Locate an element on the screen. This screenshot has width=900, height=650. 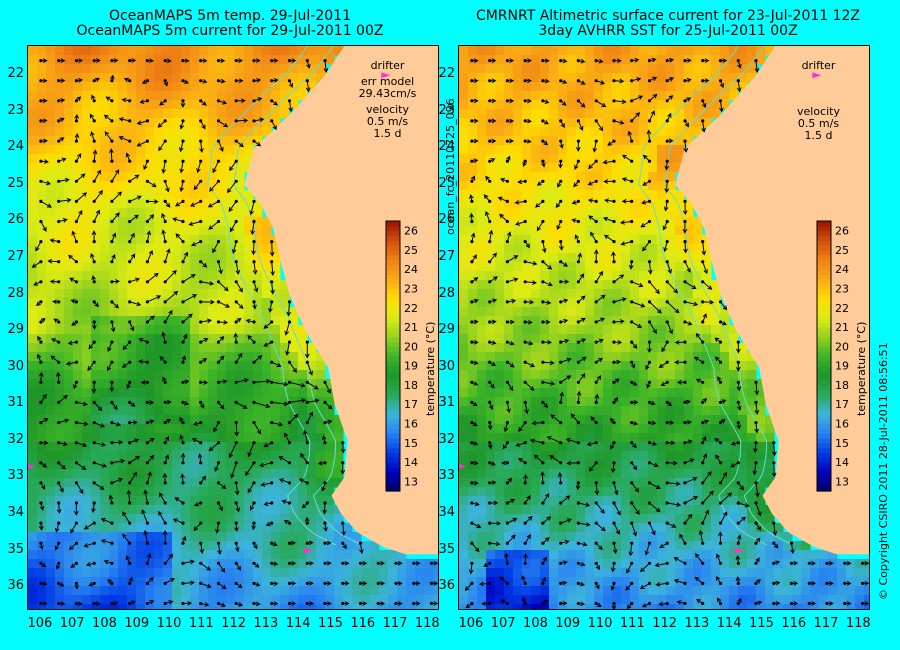
x-tick-label: 116 is located at coordinates (794, 623).